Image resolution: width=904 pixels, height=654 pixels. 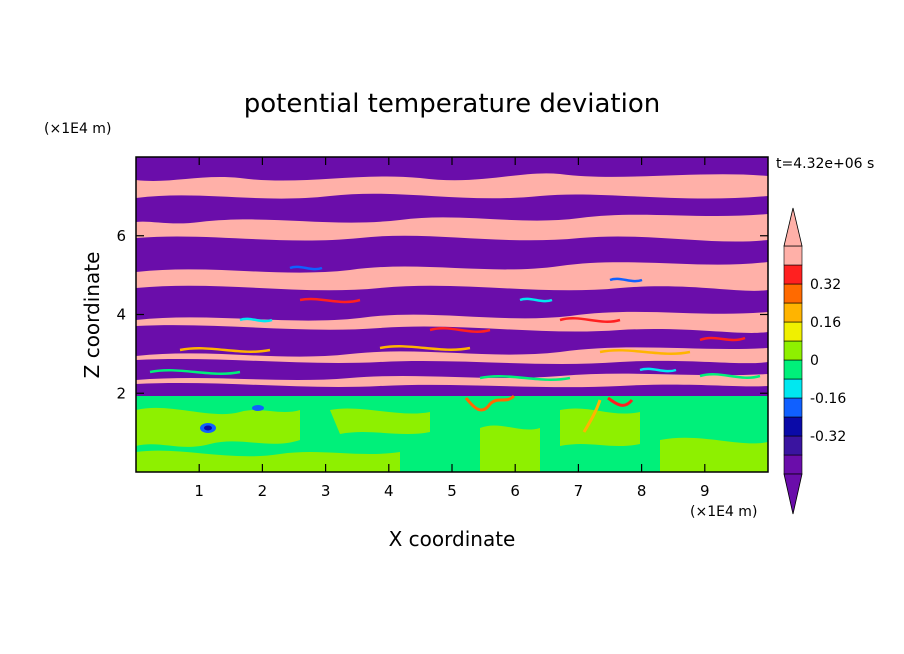 I want to click on x-tick-label: 9, so click(x=705, y=491).